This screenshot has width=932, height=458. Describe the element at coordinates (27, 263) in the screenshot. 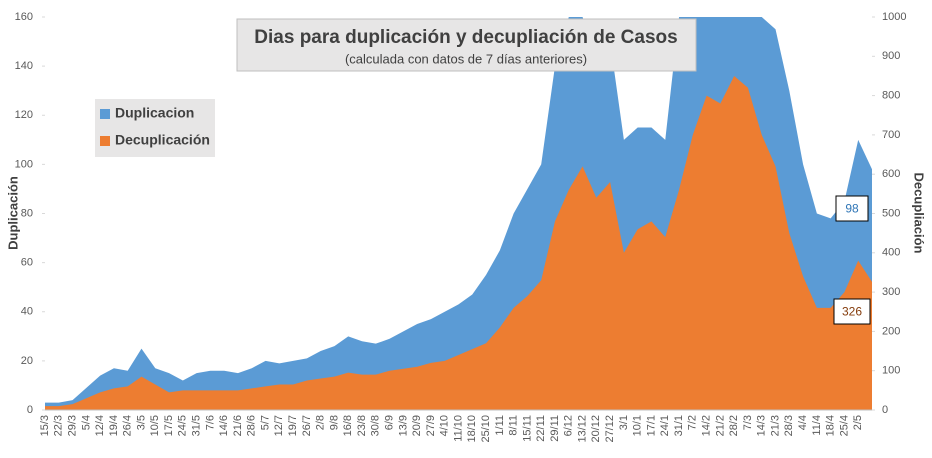

I see `y-tick-label: 60` at that location.